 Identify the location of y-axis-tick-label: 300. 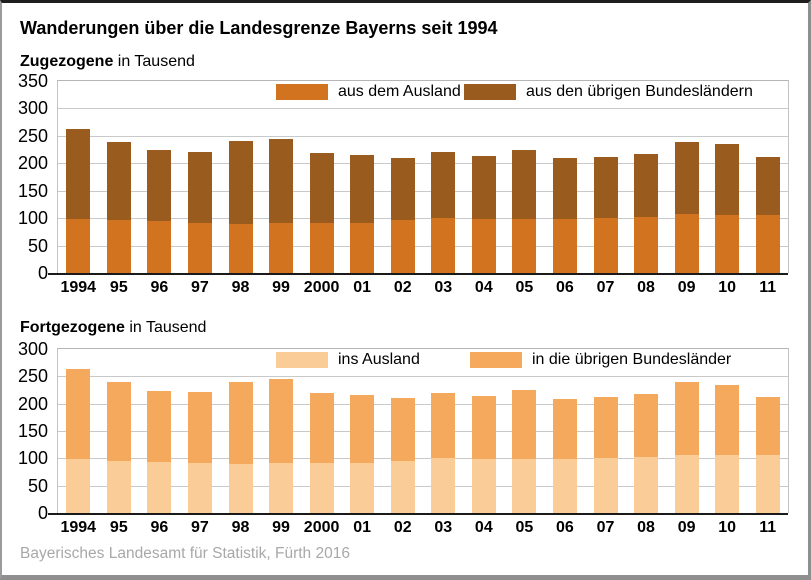
(32, 349).